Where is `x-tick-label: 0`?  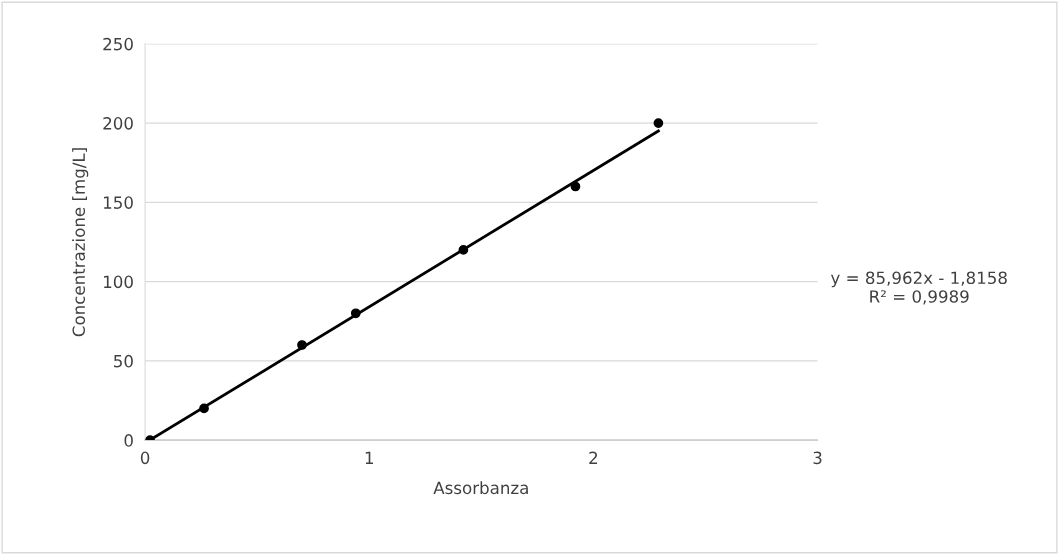
x-tick-label: 0 is located at coordinates (145, 458).